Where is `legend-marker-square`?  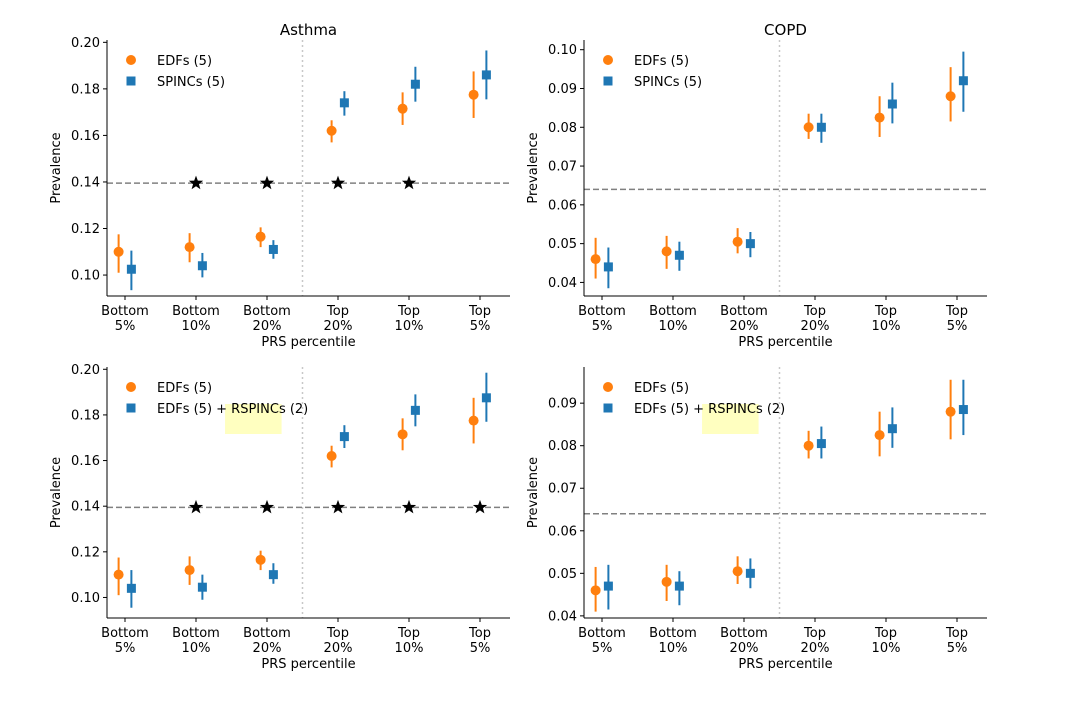 legend-marker-square is located at coordinates (608, 81).